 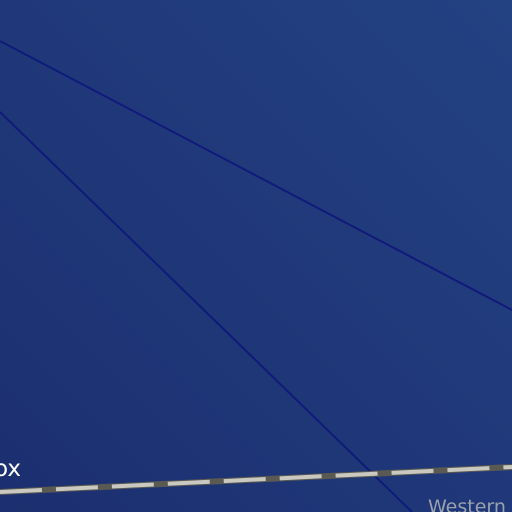 I want to click on railway-line, so click(x=256, y=479).